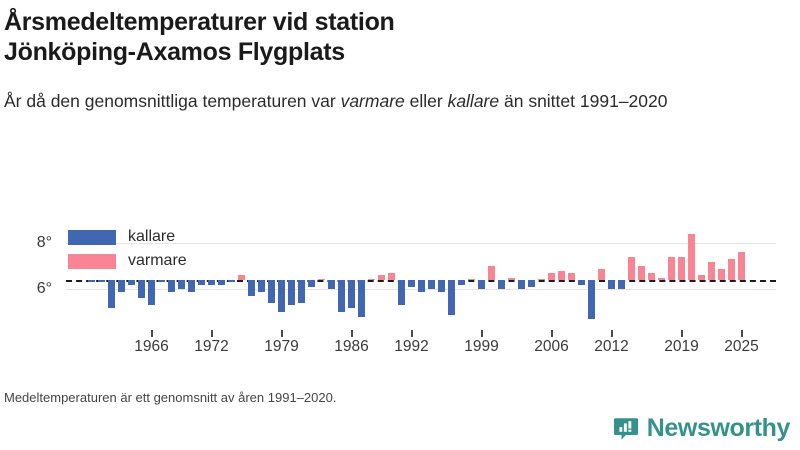 The height and width of the screenshot is (450, 800). What do you see at coordinates (281, 296) in the screenshot?
I see `bar-1979` at bounding box center [281, 296].